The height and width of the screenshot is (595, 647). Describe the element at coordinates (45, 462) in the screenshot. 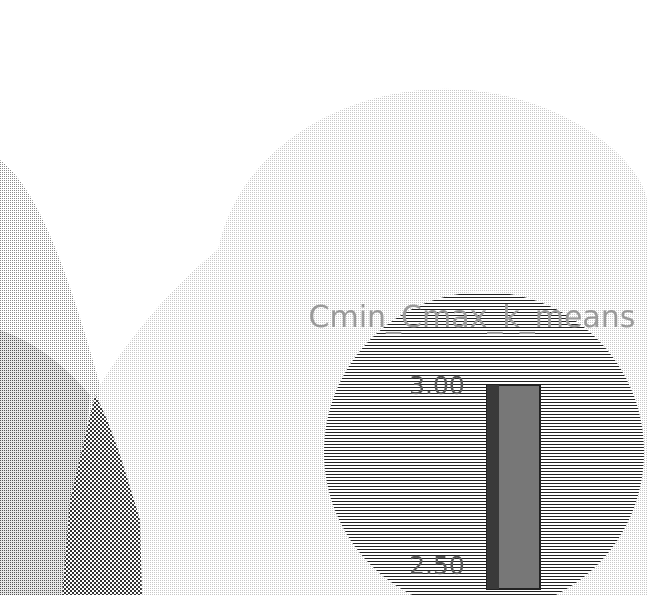

I see `bg-left-dark` at that location.